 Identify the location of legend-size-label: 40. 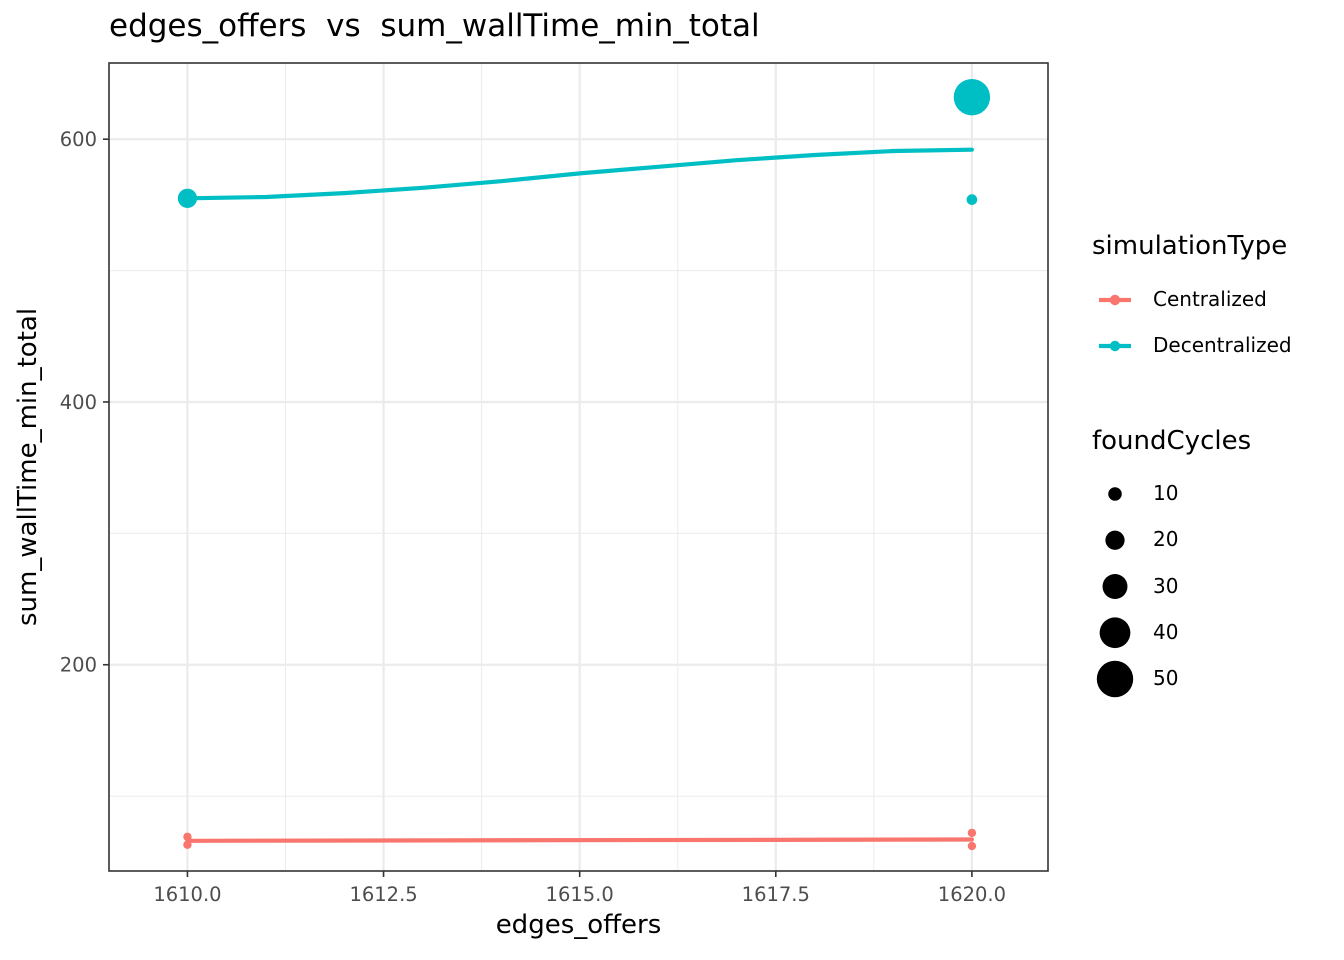
(1166, 631).